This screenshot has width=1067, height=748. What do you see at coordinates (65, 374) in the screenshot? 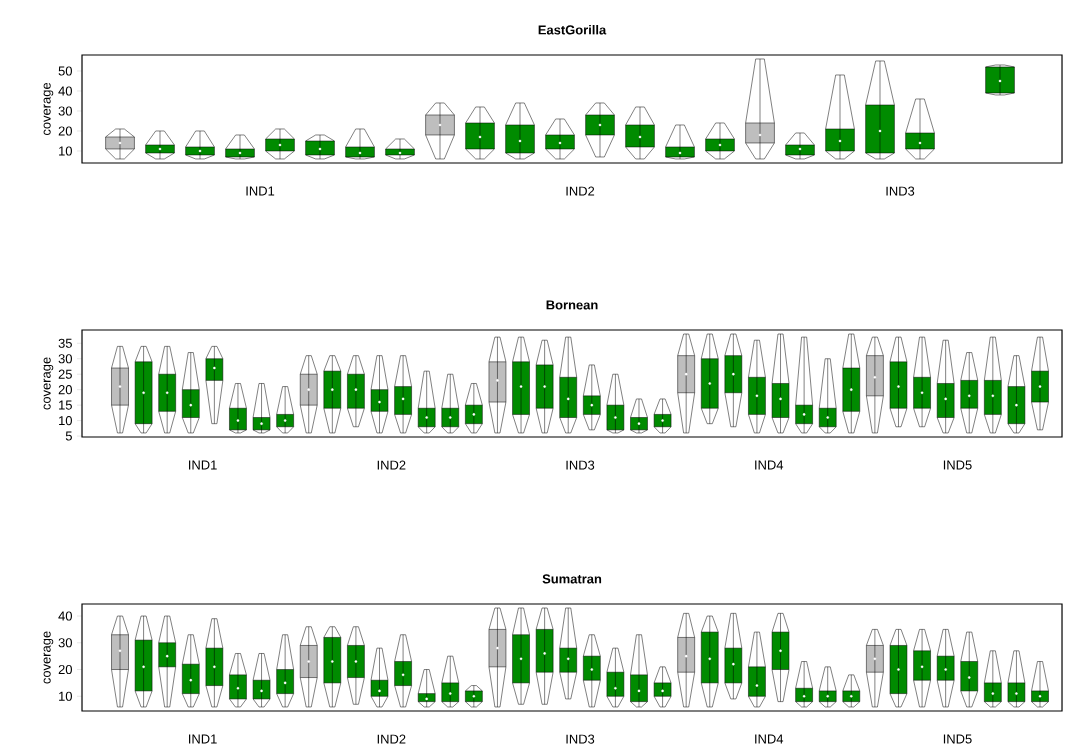
I see `y-tick-label: 25` at bounding box center [65, 374].